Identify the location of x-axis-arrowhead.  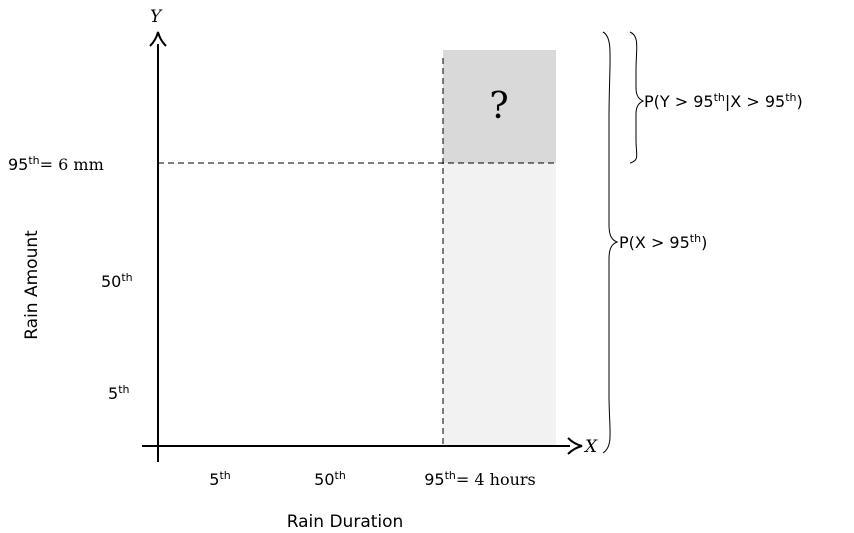
(575, 446).